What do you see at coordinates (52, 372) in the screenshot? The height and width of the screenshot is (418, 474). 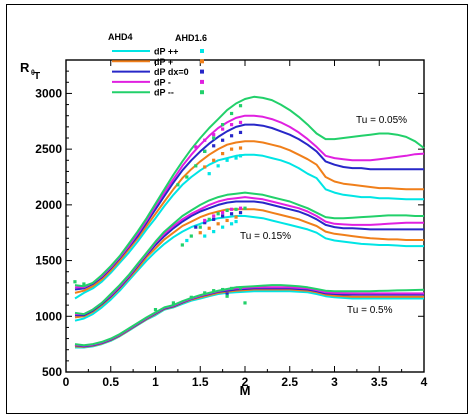 I see `y-tick-label: 500` at bounding box center [52, 372].